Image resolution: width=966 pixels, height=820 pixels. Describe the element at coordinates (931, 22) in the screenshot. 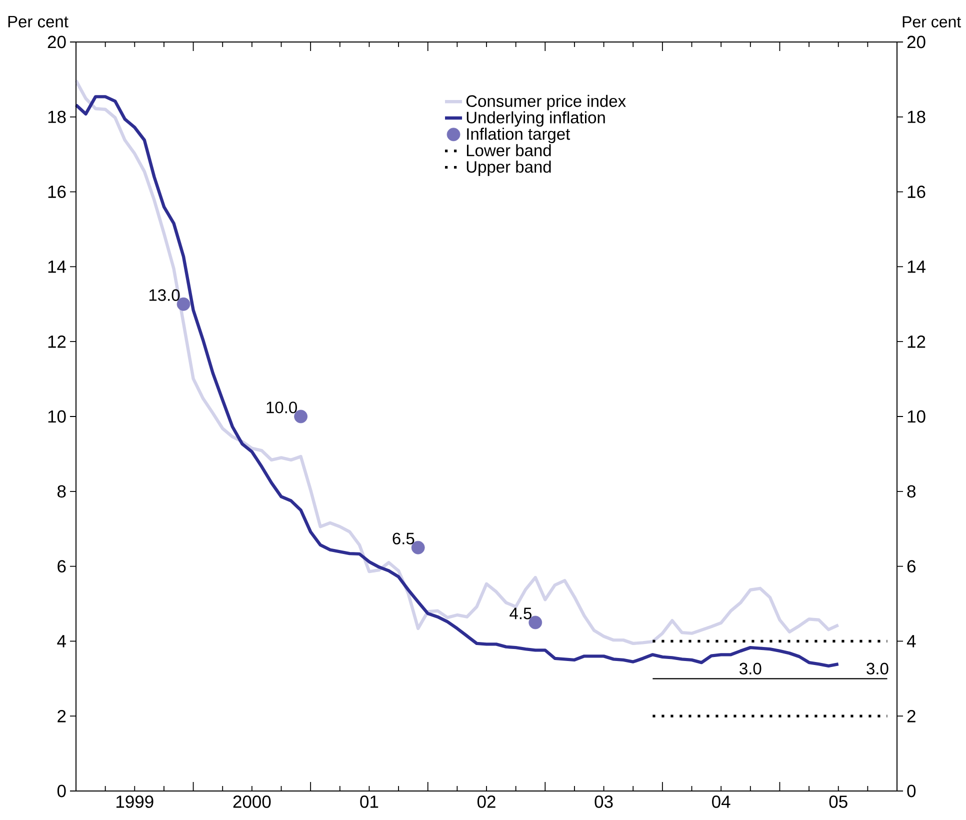

I see `y2-axis-title: Per cent` at that location.